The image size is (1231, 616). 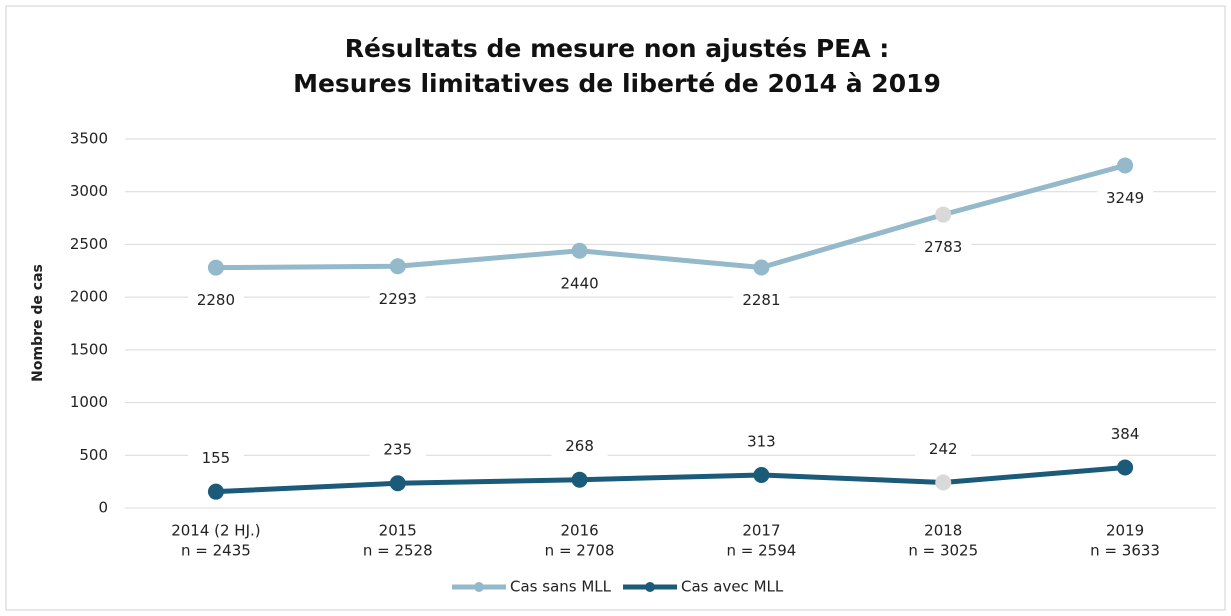 What do you see at coordinates (103, 508) in the screenshot?
I see `y-tick-label: 0` at bounding box center [103, 508].